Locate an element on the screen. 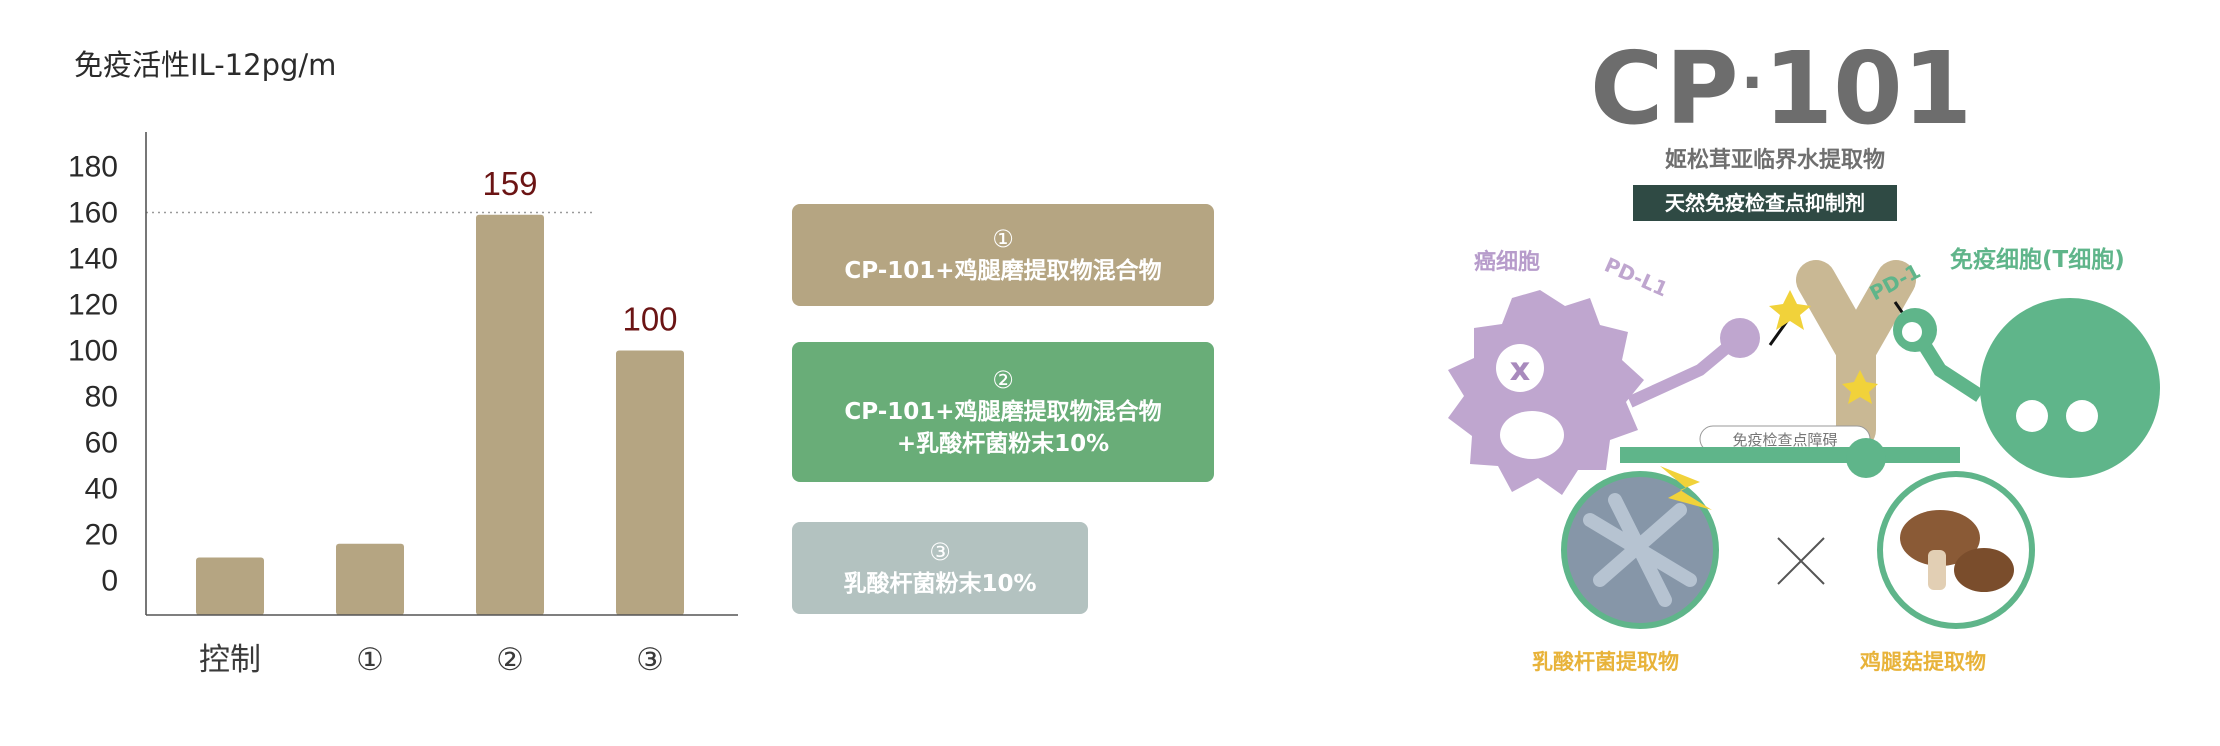 The height and width of the screenshot is (746, 2220). t-cell-label: 免疫细胞(T细胞) is located at coordinates (2037, 260).